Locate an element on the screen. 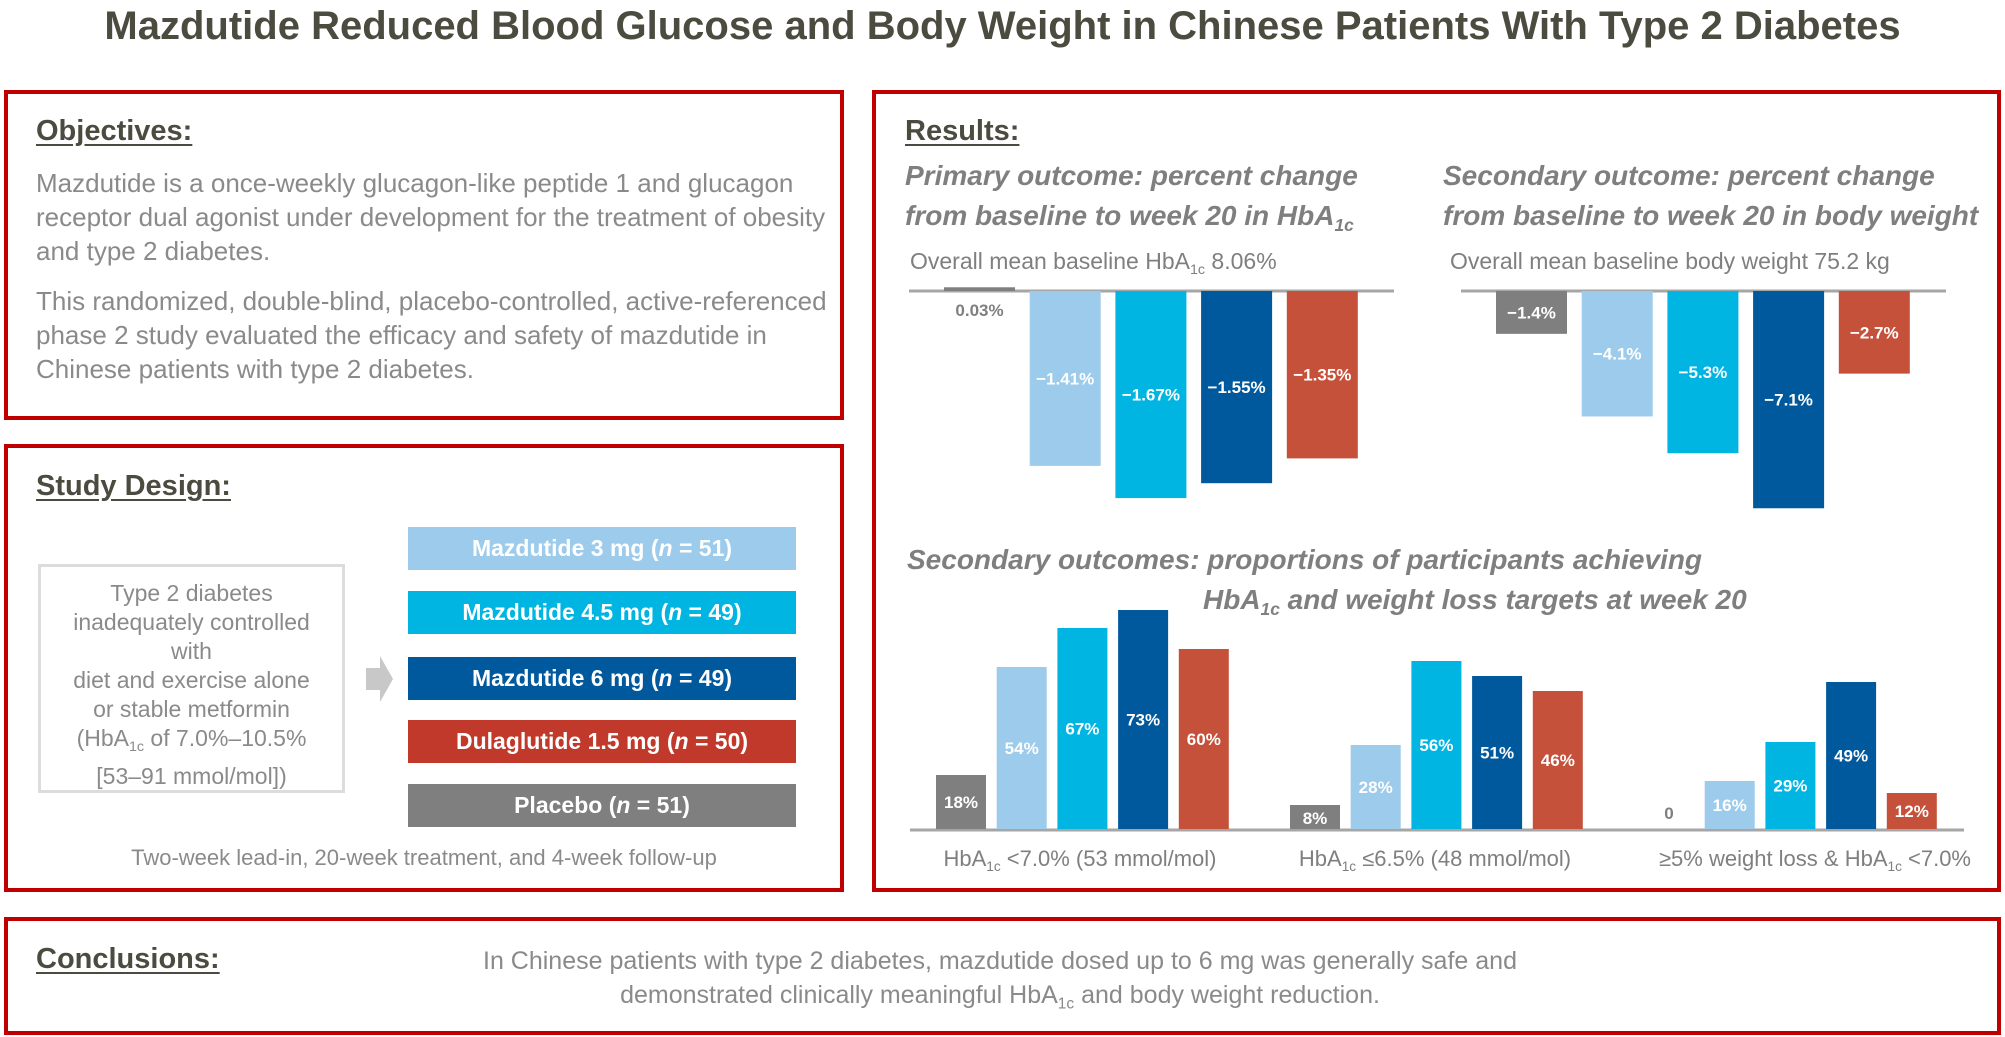 This screenshot has width=2005, height=1037. objectives-panel is located at coordinates (424, 255).